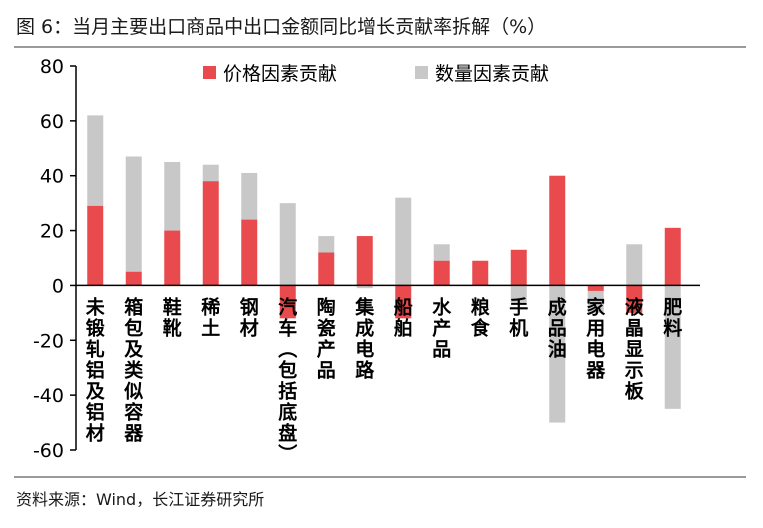 This screenshot has width=763, height=528. I want to click on category-label: 肥料, so click(672, 317).